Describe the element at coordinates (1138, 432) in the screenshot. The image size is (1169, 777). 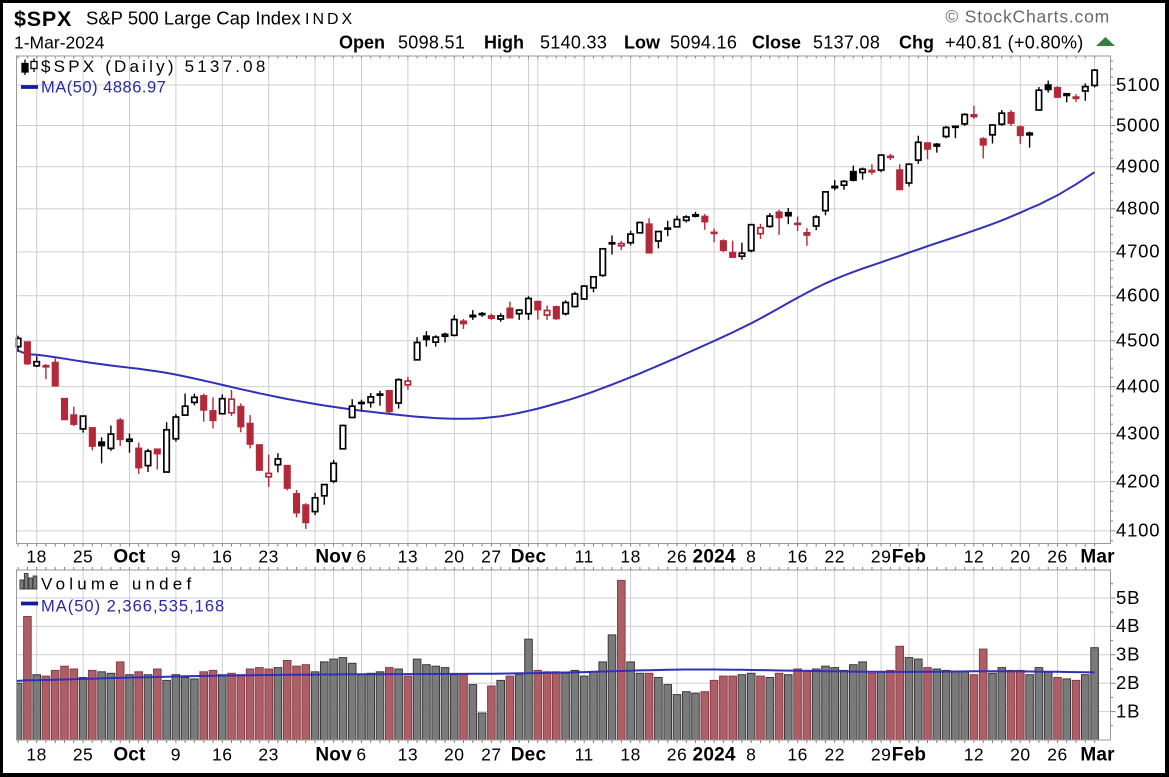
I see `svg-text: 4300` at that location.